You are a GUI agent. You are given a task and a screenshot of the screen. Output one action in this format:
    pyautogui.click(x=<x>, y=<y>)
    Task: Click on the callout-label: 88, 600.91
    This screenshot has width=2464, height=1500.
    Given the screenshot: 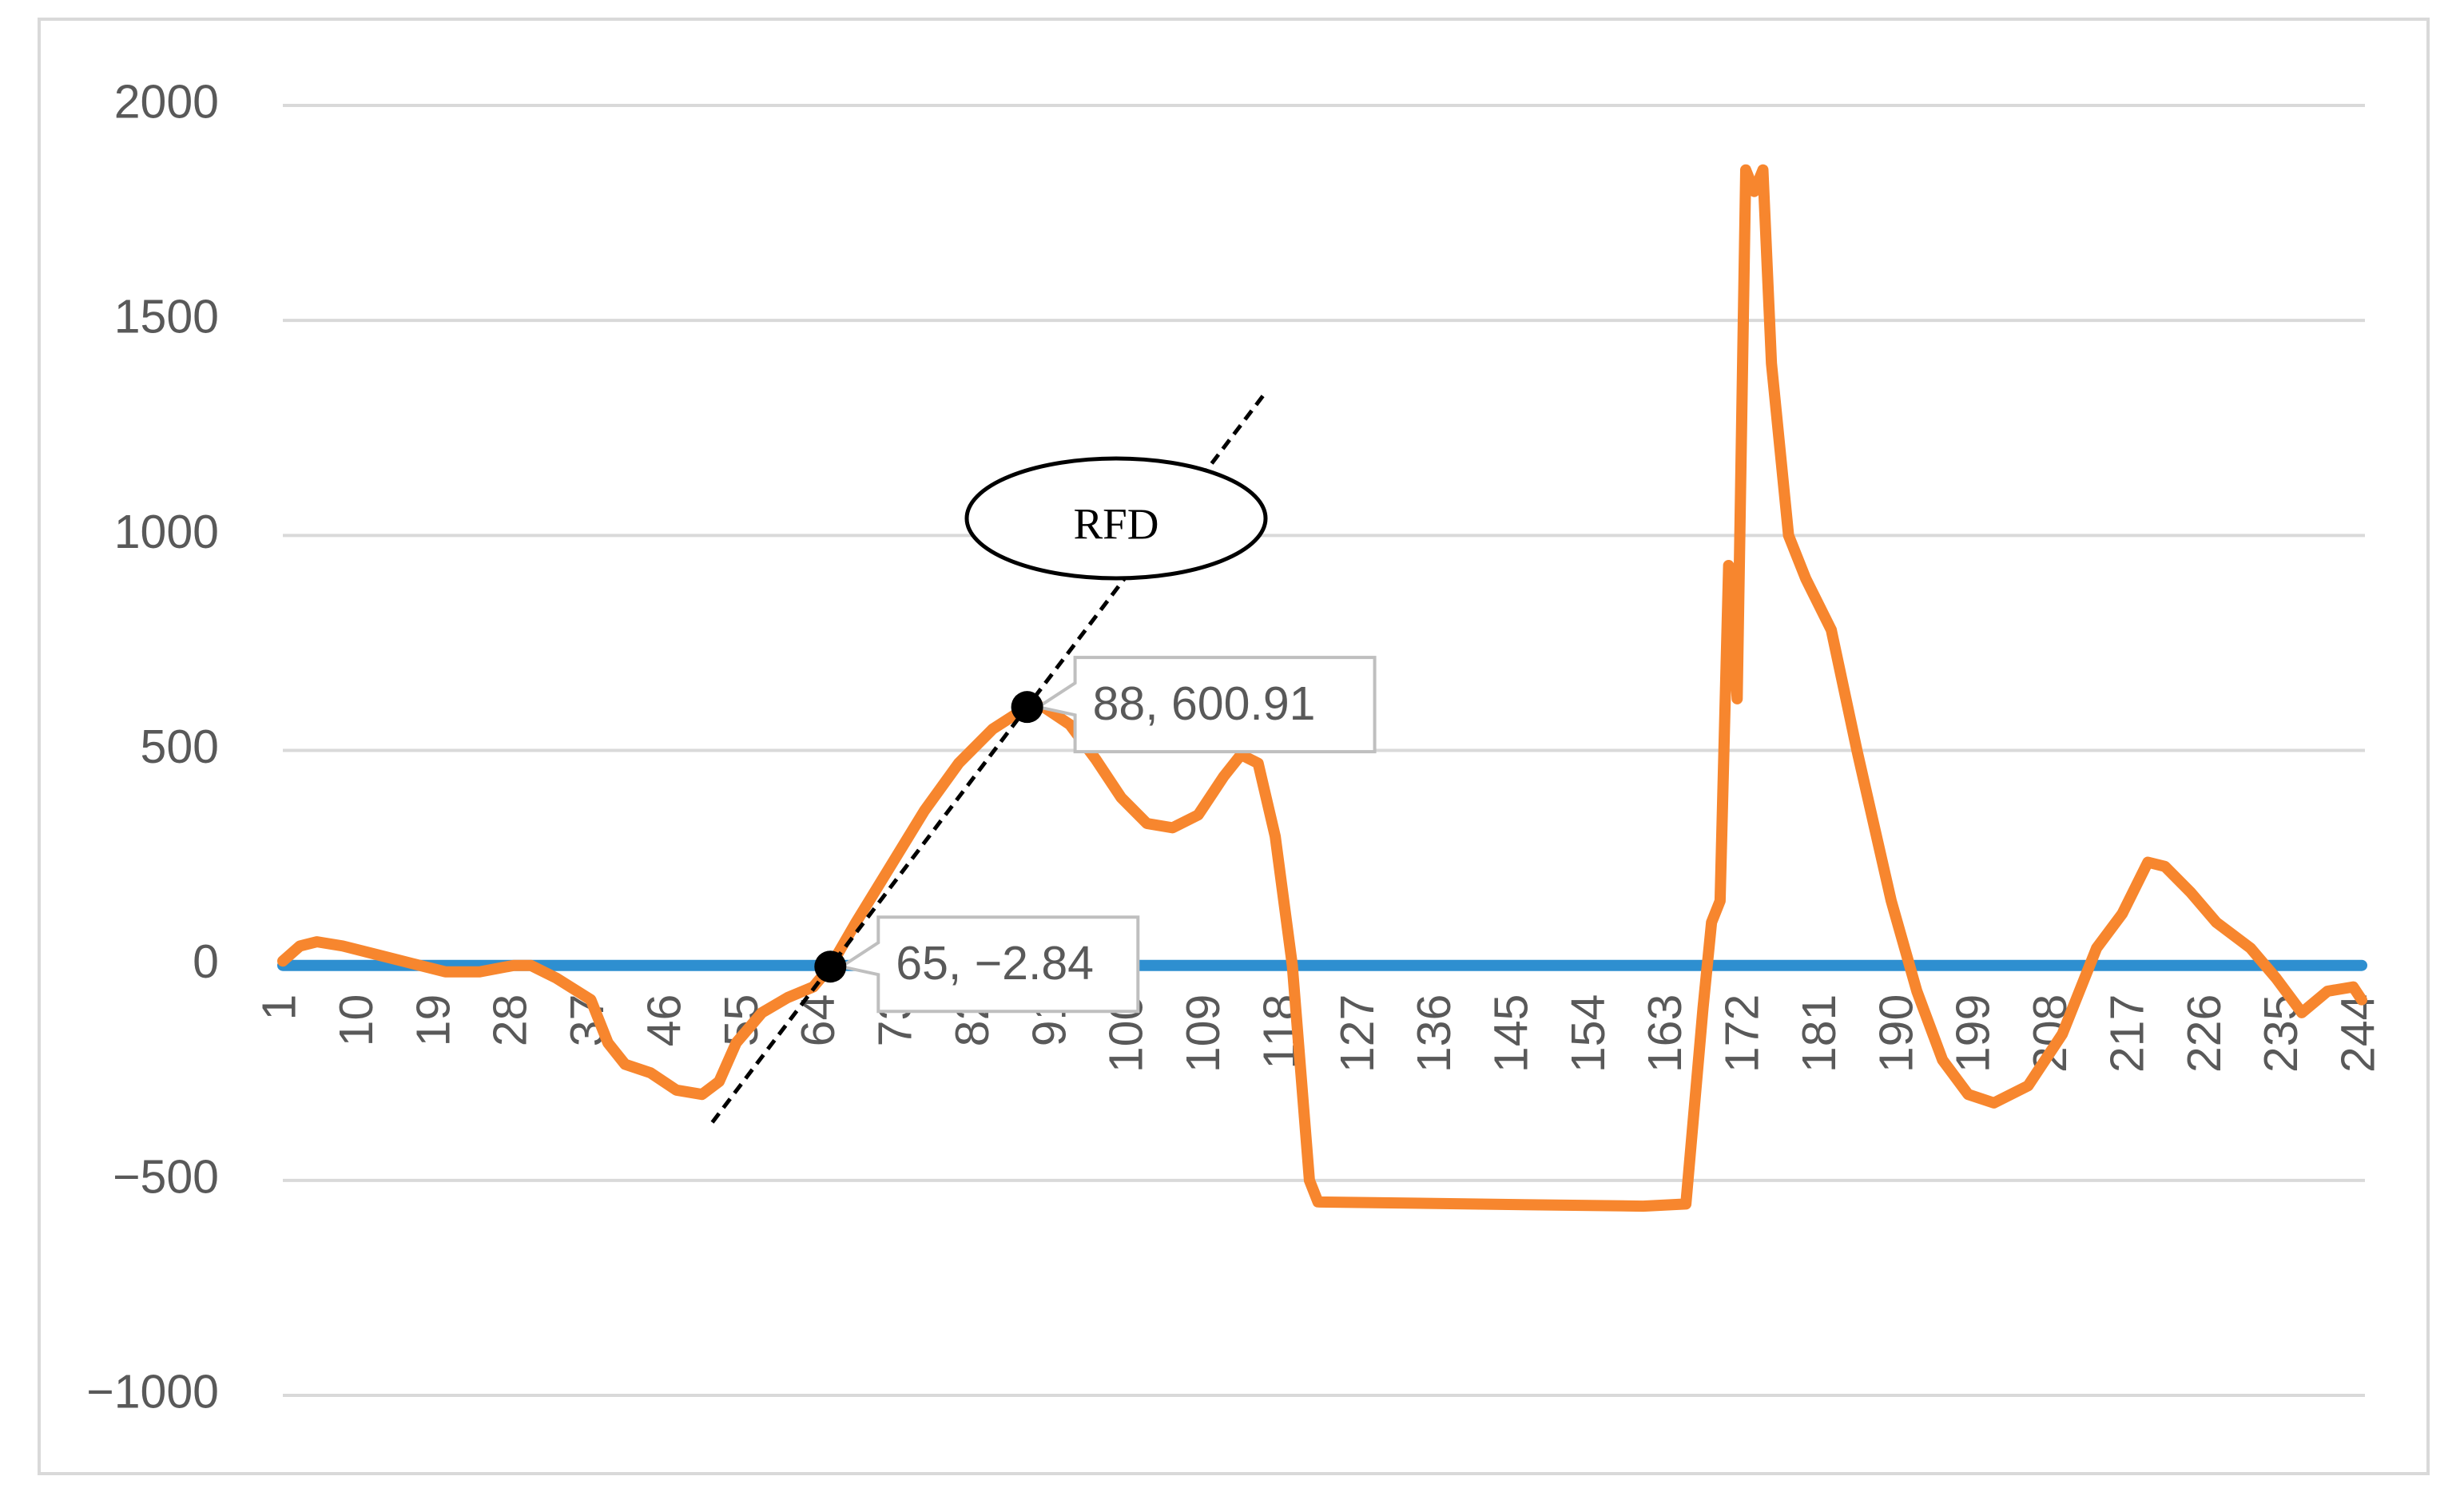 What is the action you would take?
    pyautogui.click(x=1204, y=704)
    